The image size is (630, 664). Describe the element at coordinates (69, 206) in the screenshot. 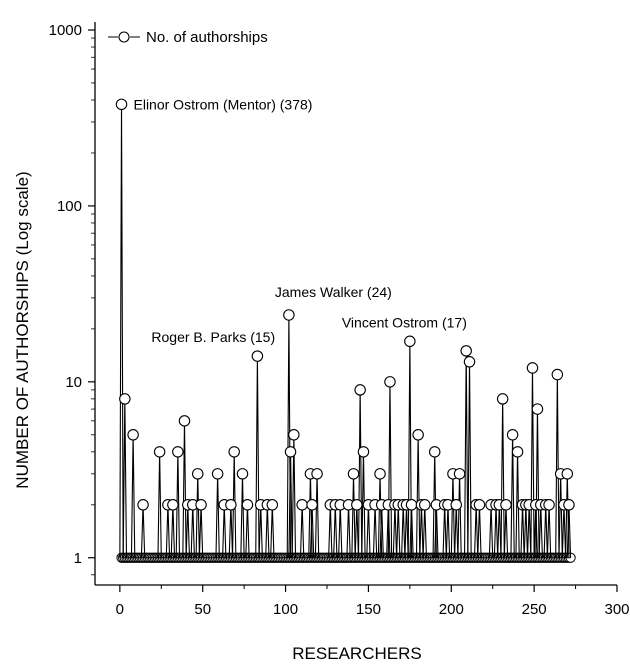

I see `y-tick-label: 100` at that location.